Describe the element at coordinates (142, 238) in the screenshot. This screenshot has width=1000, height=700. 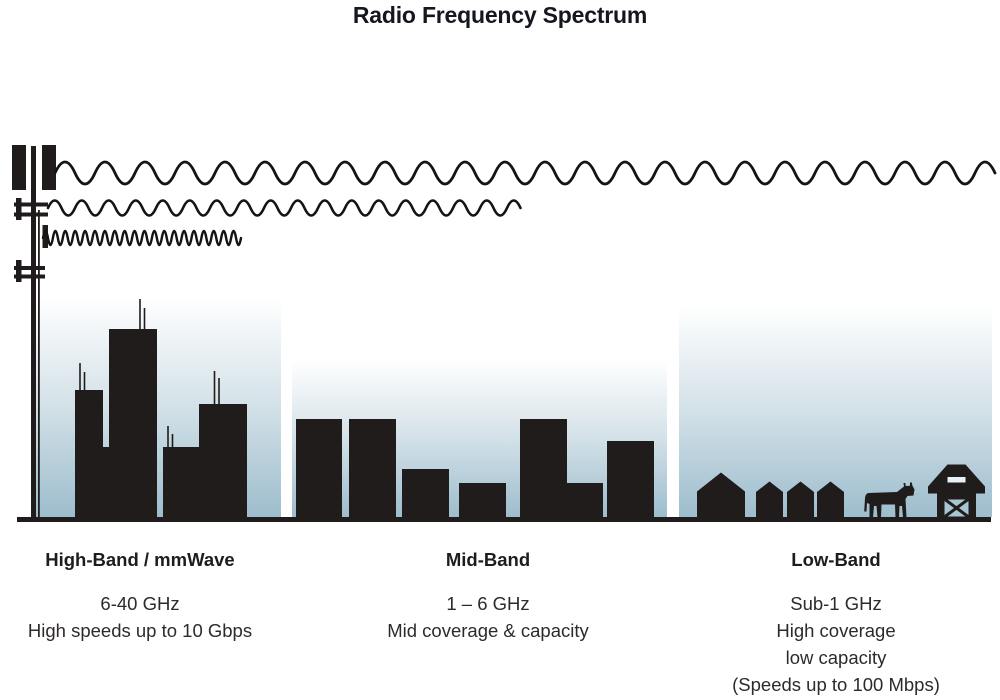
I see `radio-wave-short-icon` at that location.